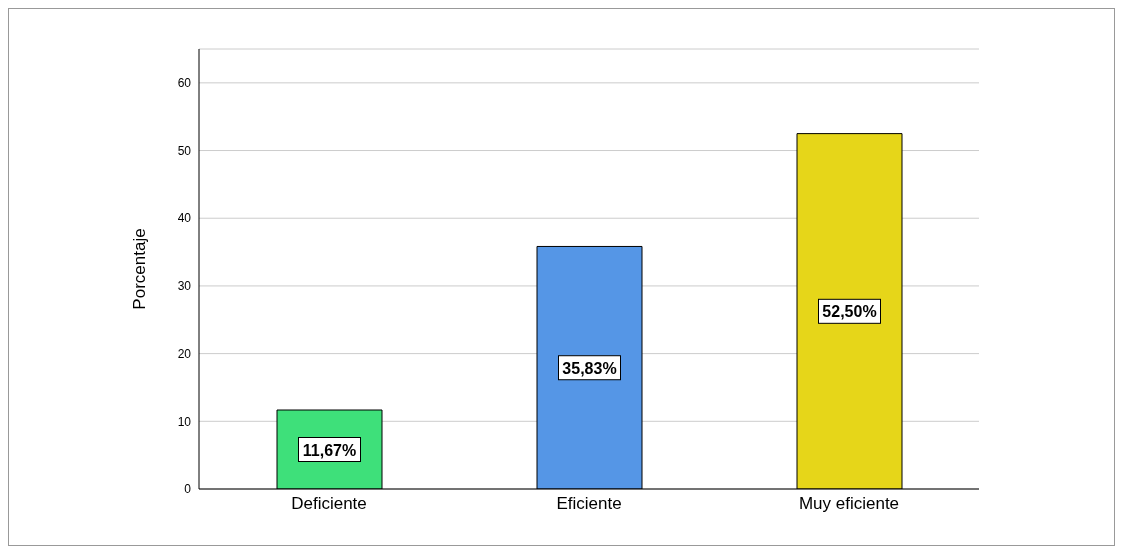  Describe the element at coordinates (329, 450) in the screenshot. I see `data-label: 11,67%` at that location.